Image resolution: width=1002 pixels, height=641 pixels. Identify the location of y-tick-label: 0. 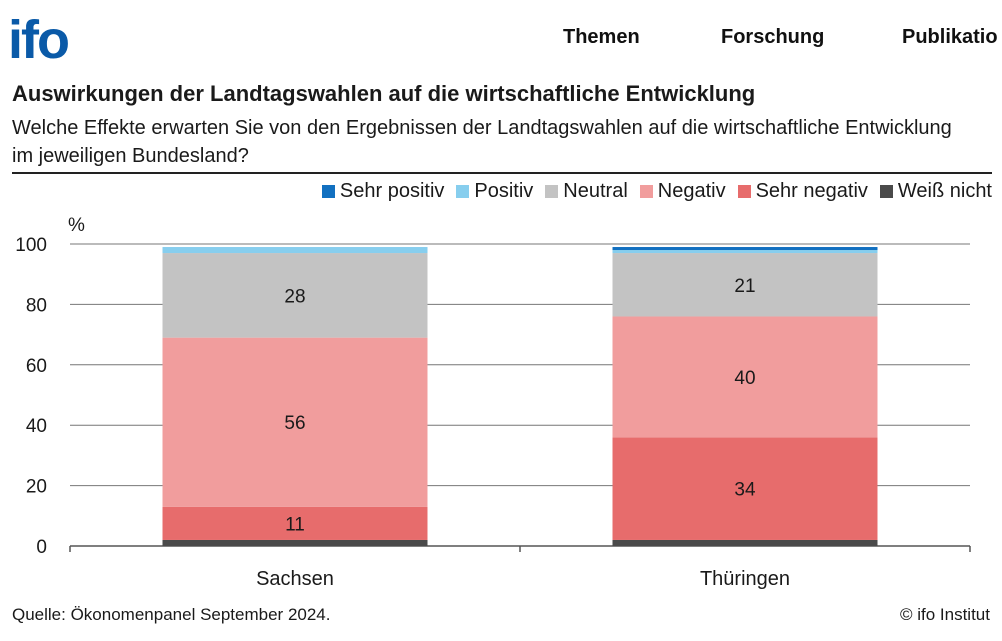
(41, 547).